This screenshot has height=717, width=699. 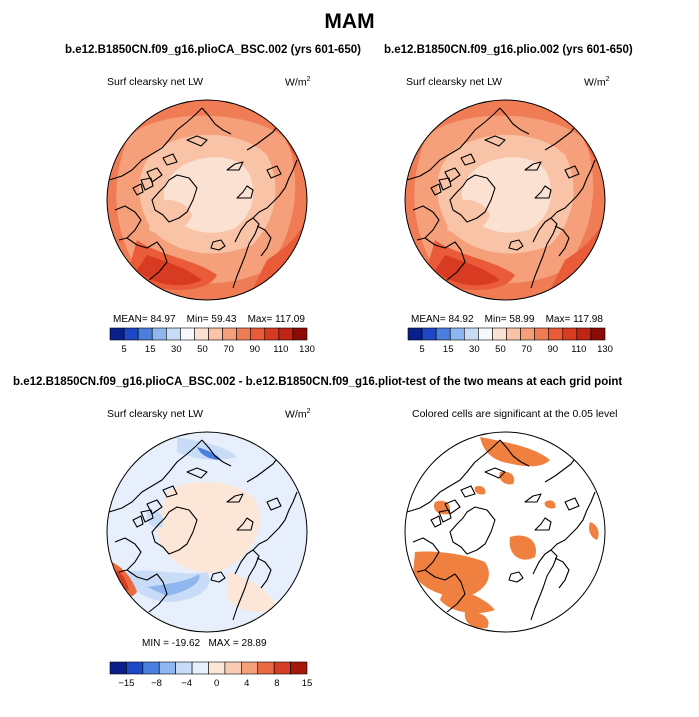 What do you see at coordinates (155, 414) in the screenshot?
I see `panel3-variable-label: Surf clearsky net LW` at bounding box center [155, 414].